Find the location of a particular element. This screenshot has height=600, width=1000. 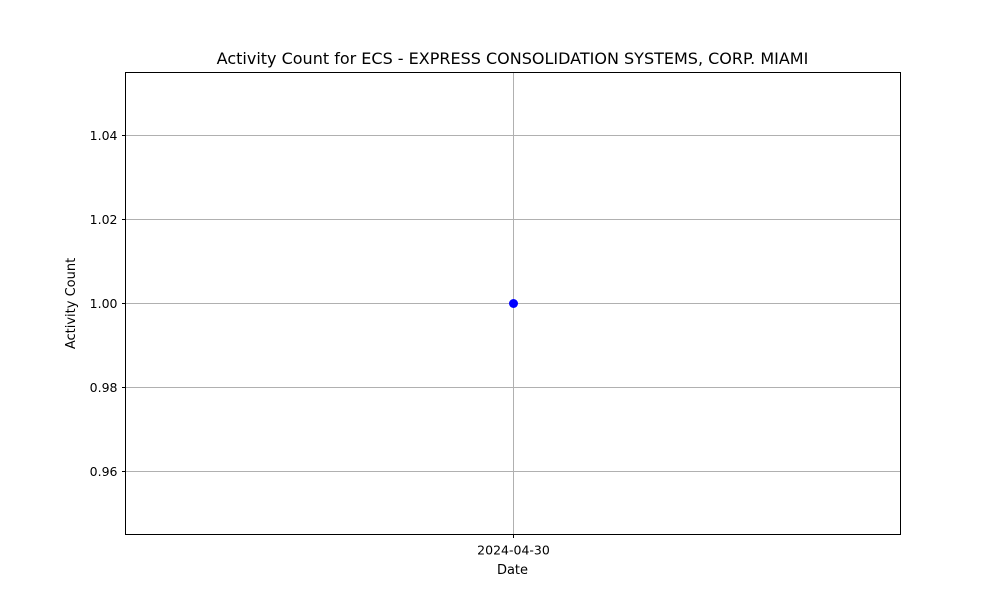

y-tick-label: 1.04 is located at coordinates (104, 135).